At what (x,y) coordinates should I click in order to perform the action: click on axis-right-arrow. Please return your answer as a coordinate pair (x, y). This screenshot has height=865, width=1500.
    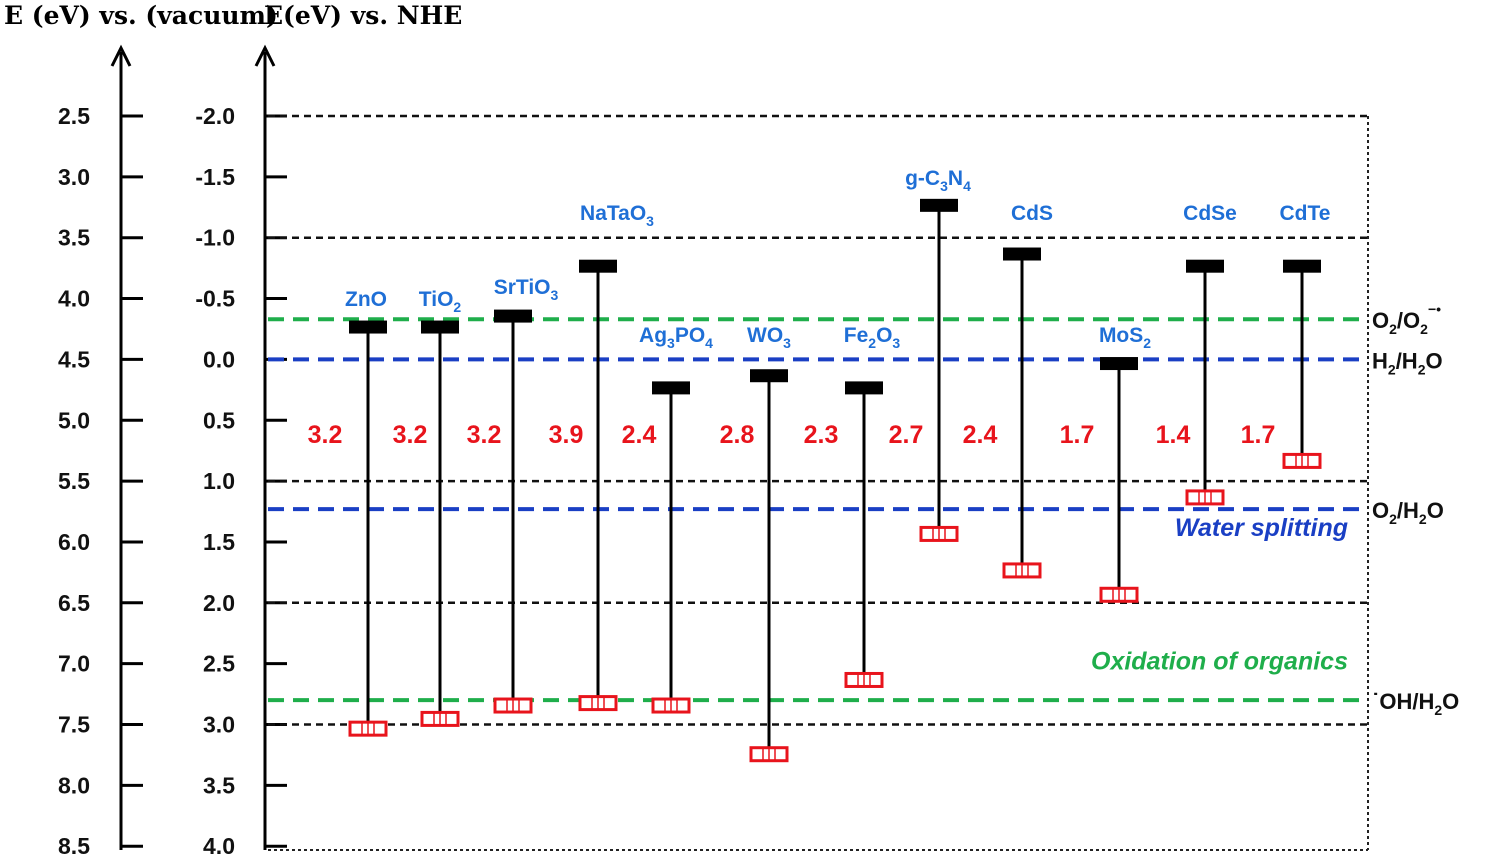
    Looking at the image, I should click on (265, 55).